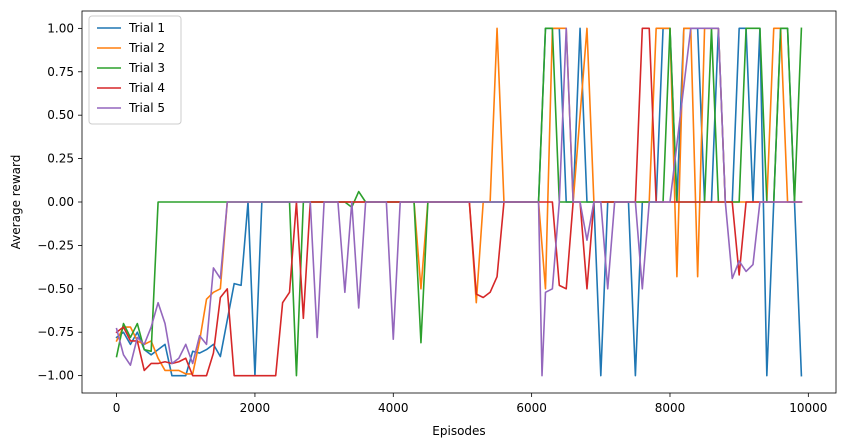  I want to click on x-axis-label: Episodes, so click(458, 431).